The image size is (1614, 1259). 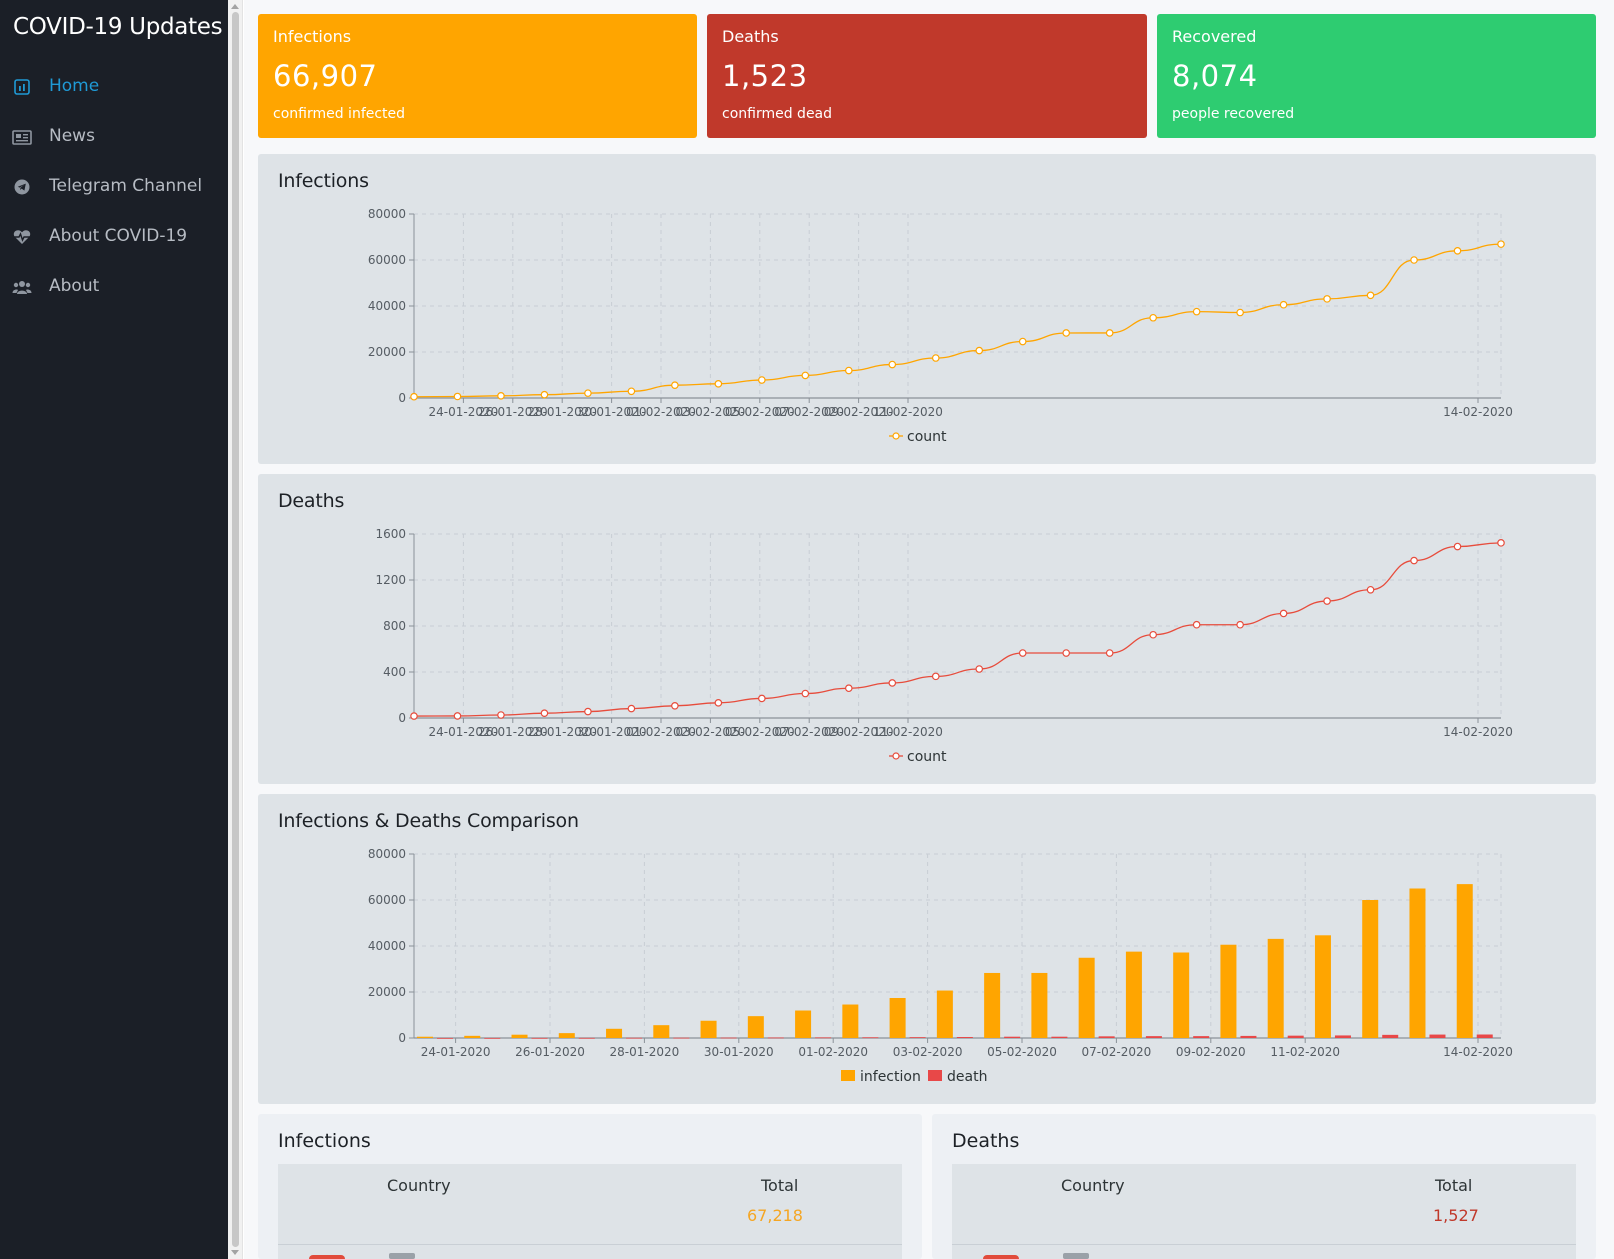 I want to click on table-title: Deaths, so click(x=986, y=1141).